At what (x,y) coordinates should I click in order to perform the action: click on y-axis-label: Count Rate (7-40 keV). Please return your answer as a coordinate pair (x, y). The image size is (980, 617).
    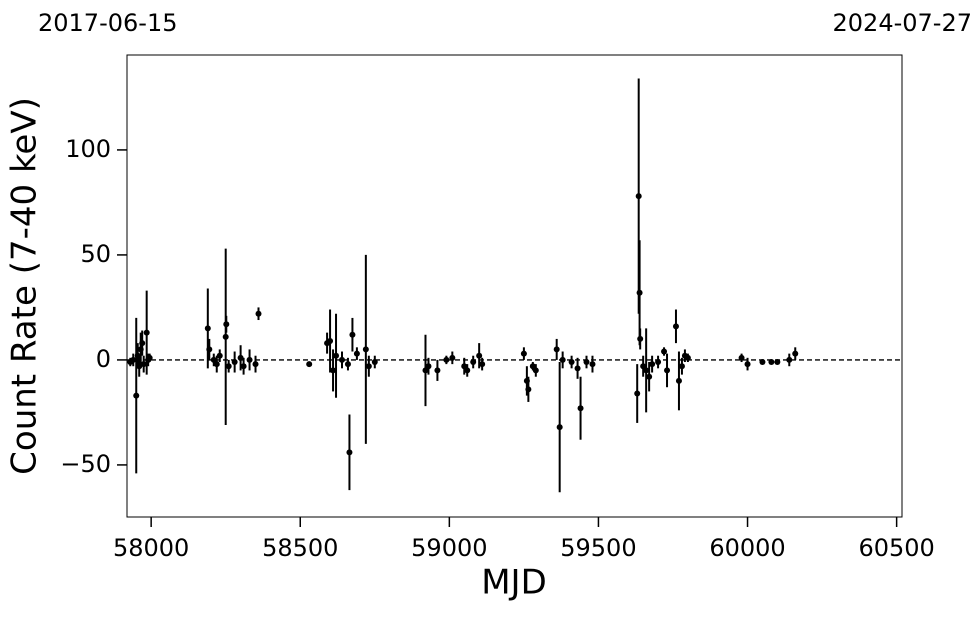
    Looking at the image, I should click on (25, 286).